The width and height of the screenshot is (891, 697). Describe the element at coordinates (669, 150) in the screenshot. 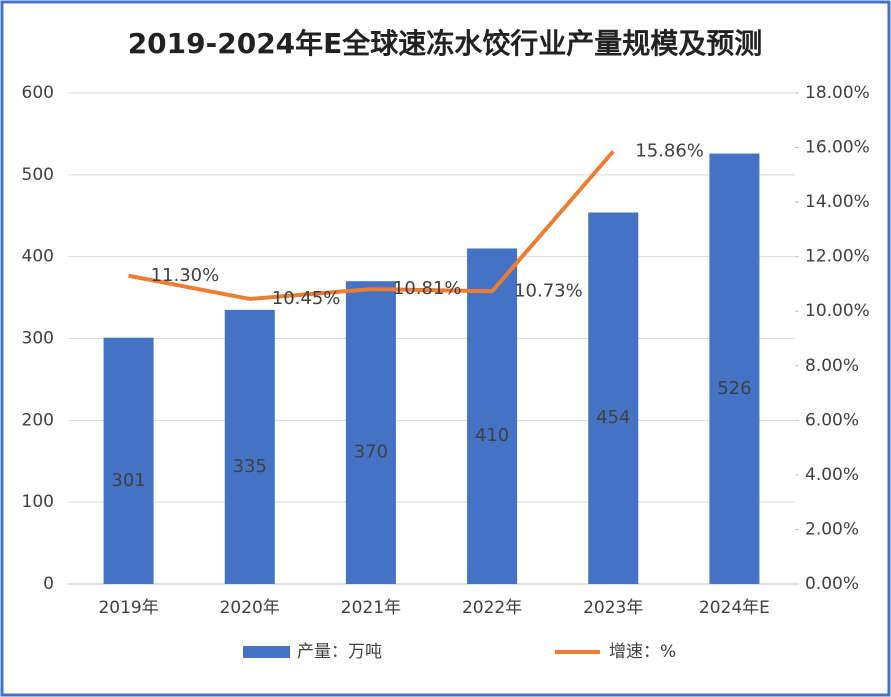

I see `line-label: 15.86%` at that location.